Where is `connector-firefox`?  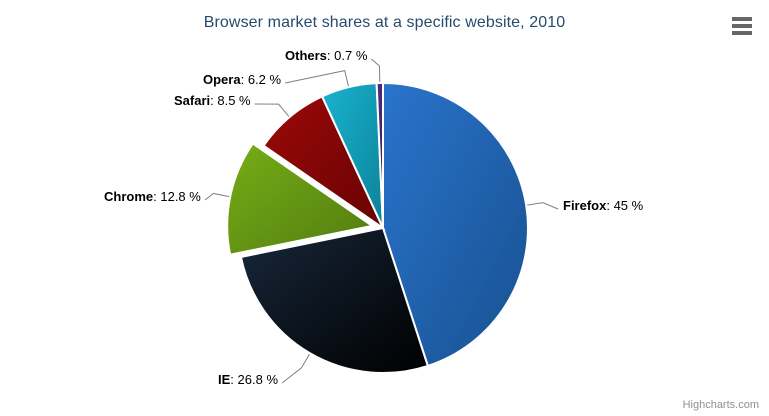 connector-firefox is located at coordinates (543, 206).